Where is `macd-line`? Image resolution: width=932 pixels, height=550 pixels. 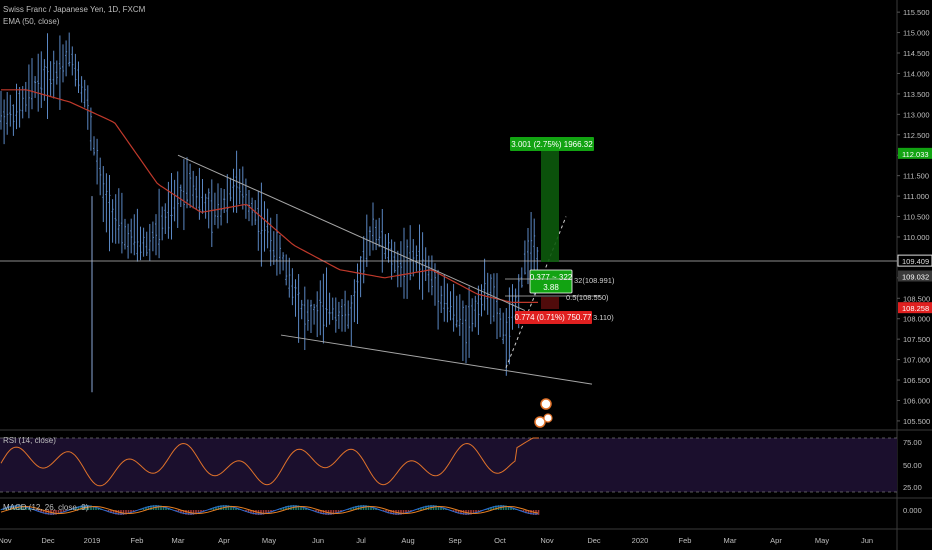 macd-line is located at coordinates (269, 510).